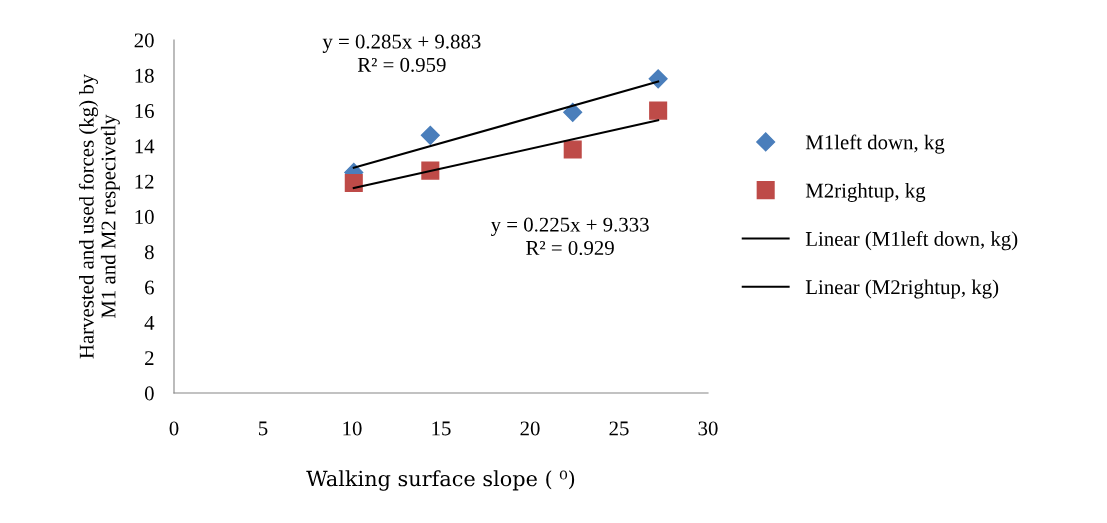 This screenshot has width=1107, height=523. Describe the element at coordinates (619, 428) in the screenshot. I see `x-tick-label: 25` at that location.